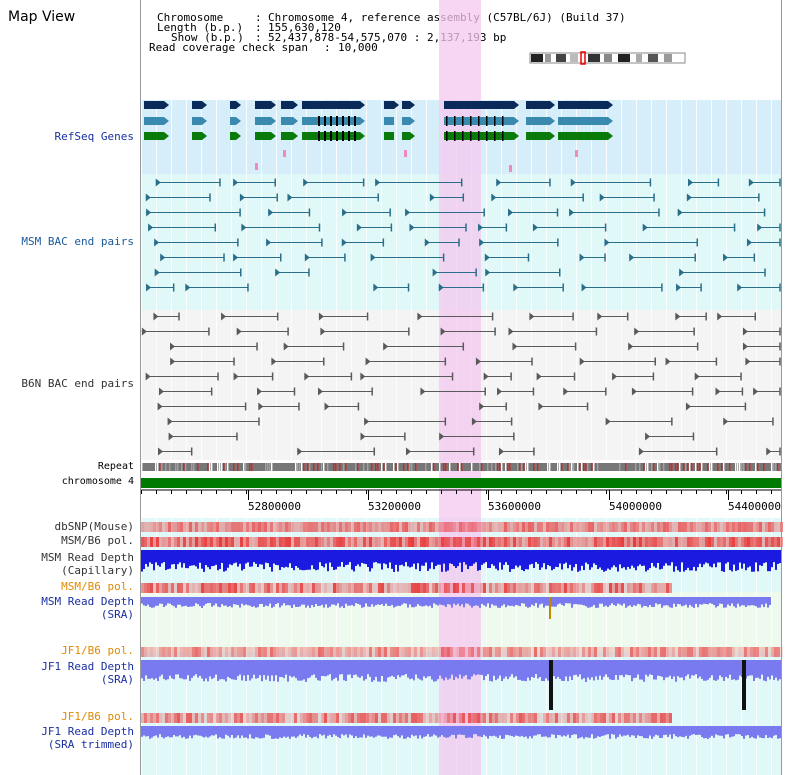 Image resolution: width=800 pixels, height=775 pixels. I want to click on track-label-jf1-depth-sra: JF1 Read Depth, so click(87, 666).